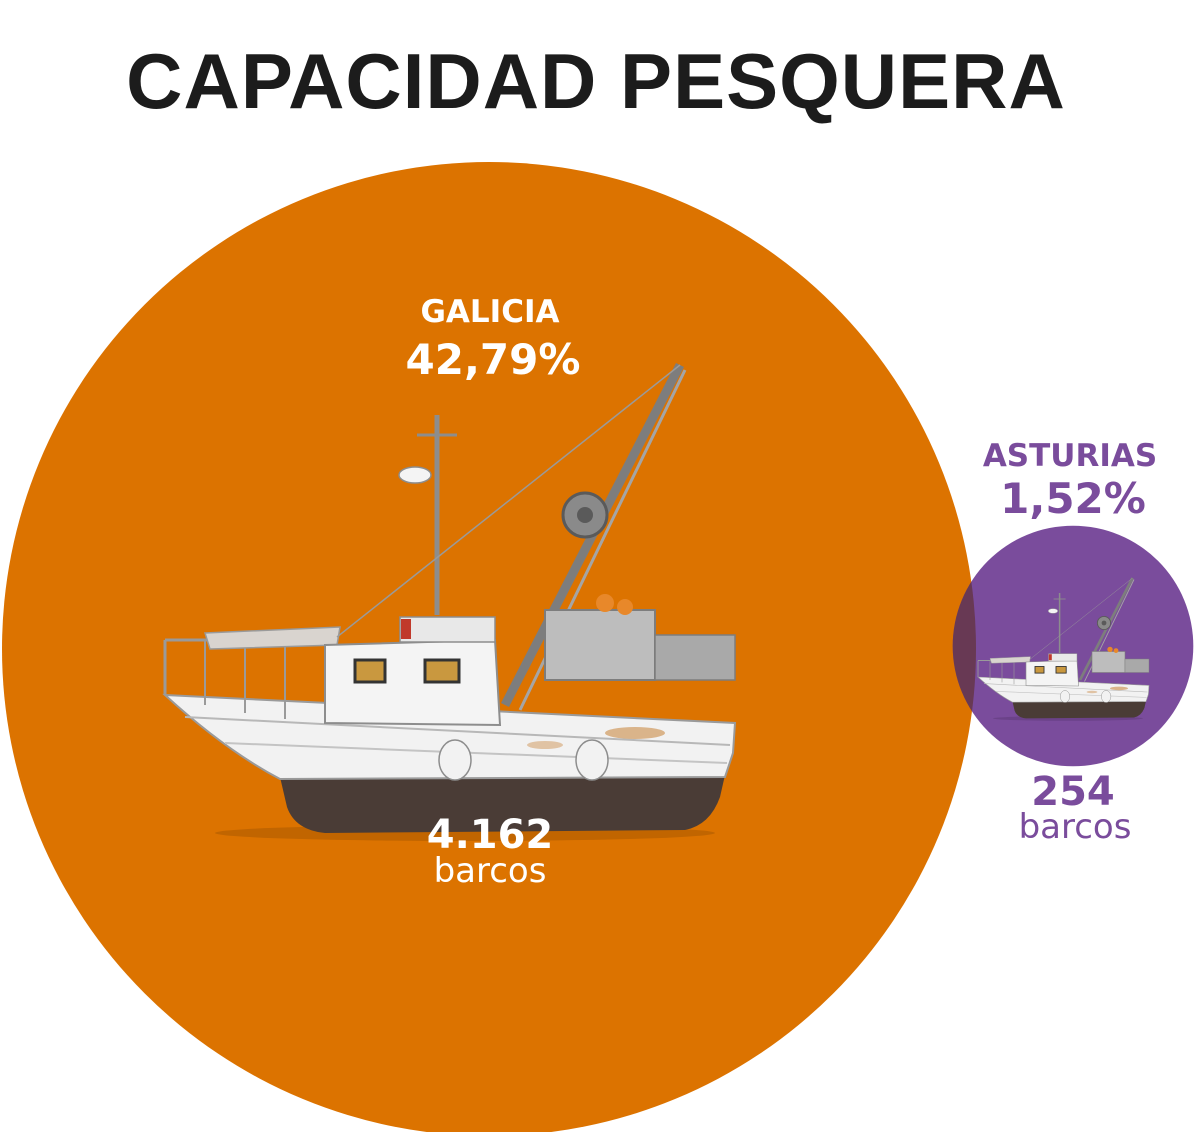 The image size is (1200, 1132). I want to click on bubble-asturias, so click(1073, 646).